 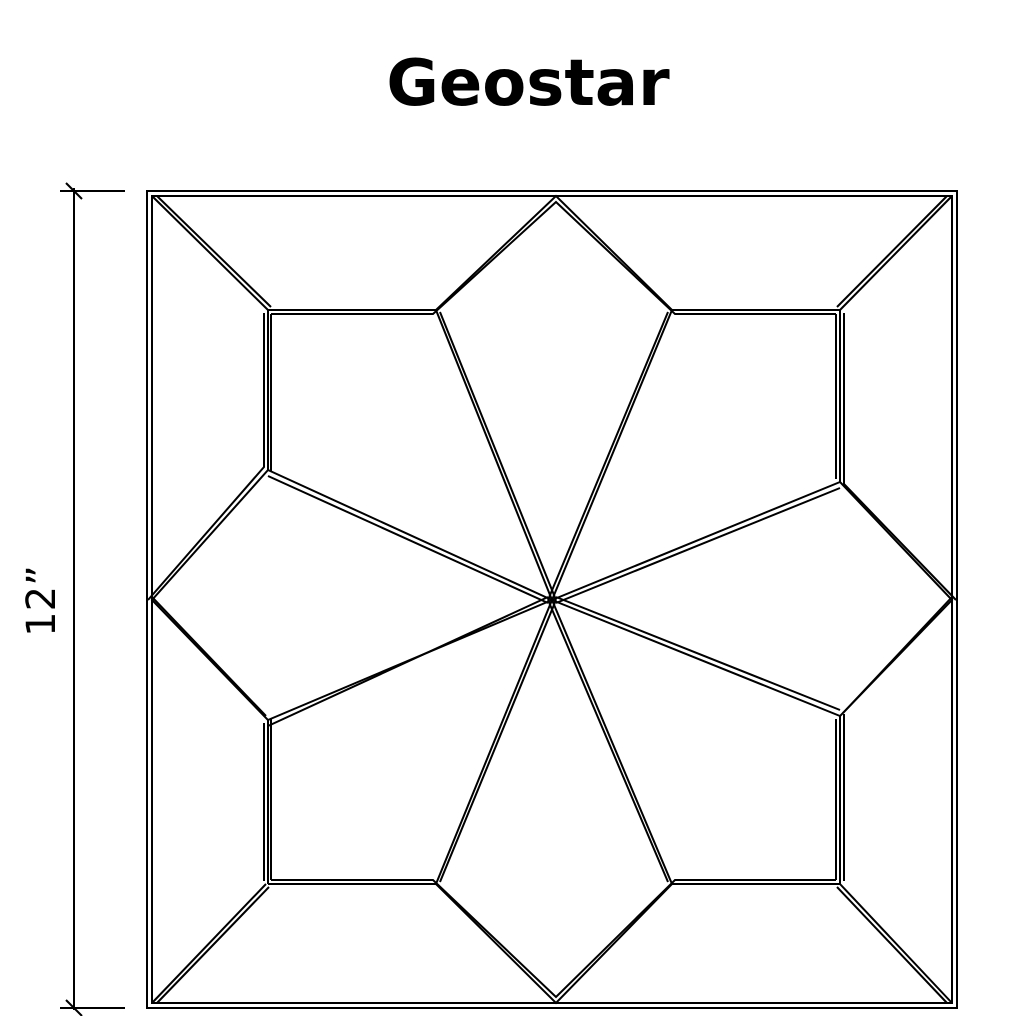 What do you see at coordinates (528, 84) in the screenshot?
I see `diagram-title: Geostar` at bounding box center [528, 84].